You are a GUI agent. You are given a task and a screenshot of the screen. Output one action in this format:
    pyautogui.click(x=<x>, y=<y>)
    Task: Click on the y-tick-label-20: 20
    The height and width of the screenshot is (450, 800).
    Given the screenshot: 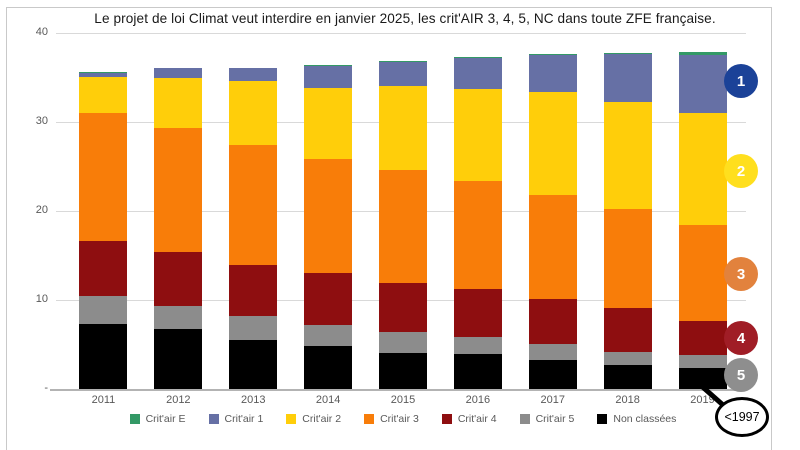 What is the action you would take?
    pyautogui.click(x=41, y=210)
    